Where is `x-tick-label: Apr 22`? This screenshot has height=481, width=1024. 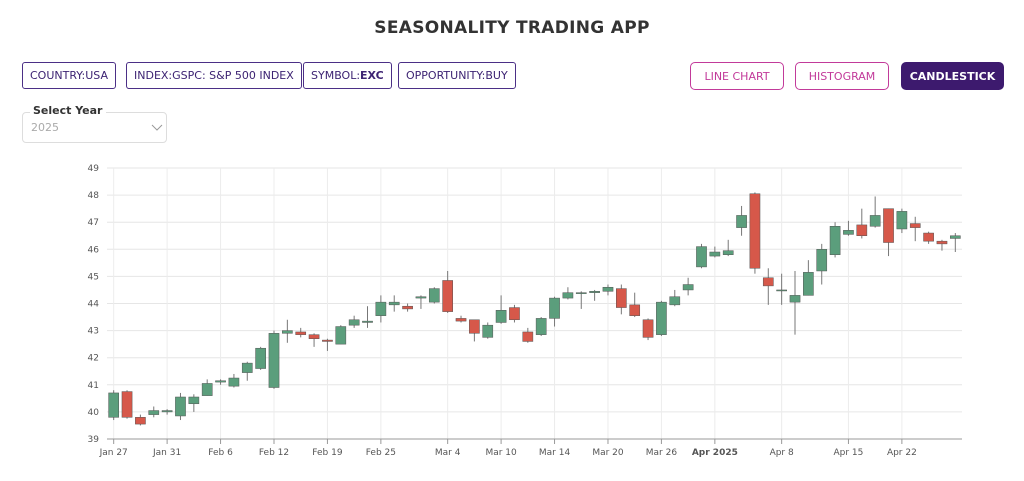 x-tick-label: Apr 22 is located at coordinates (902, 453).